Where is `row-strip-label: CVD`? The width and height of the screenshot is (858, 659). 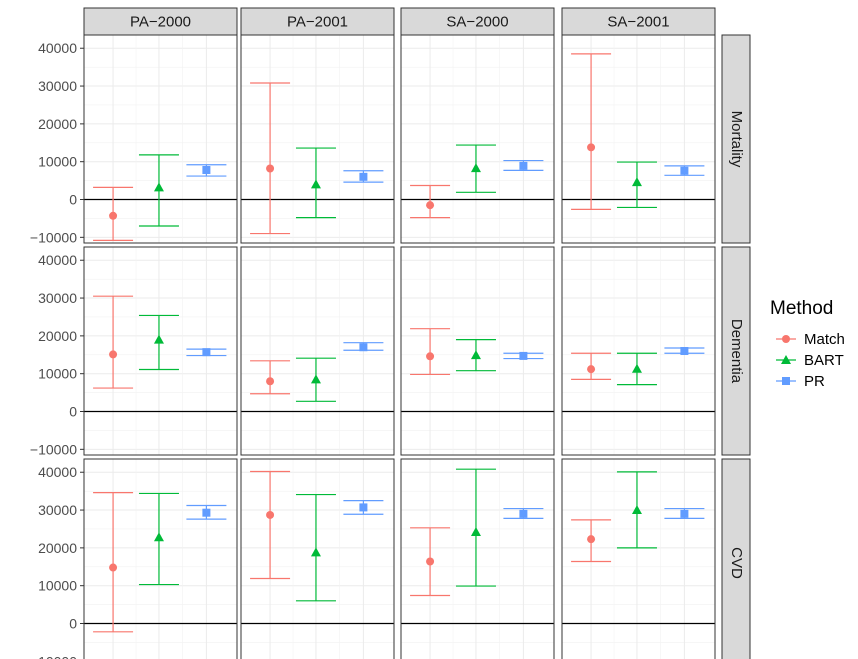 row-strip-label: CVD is located at coordinates (736, 563).